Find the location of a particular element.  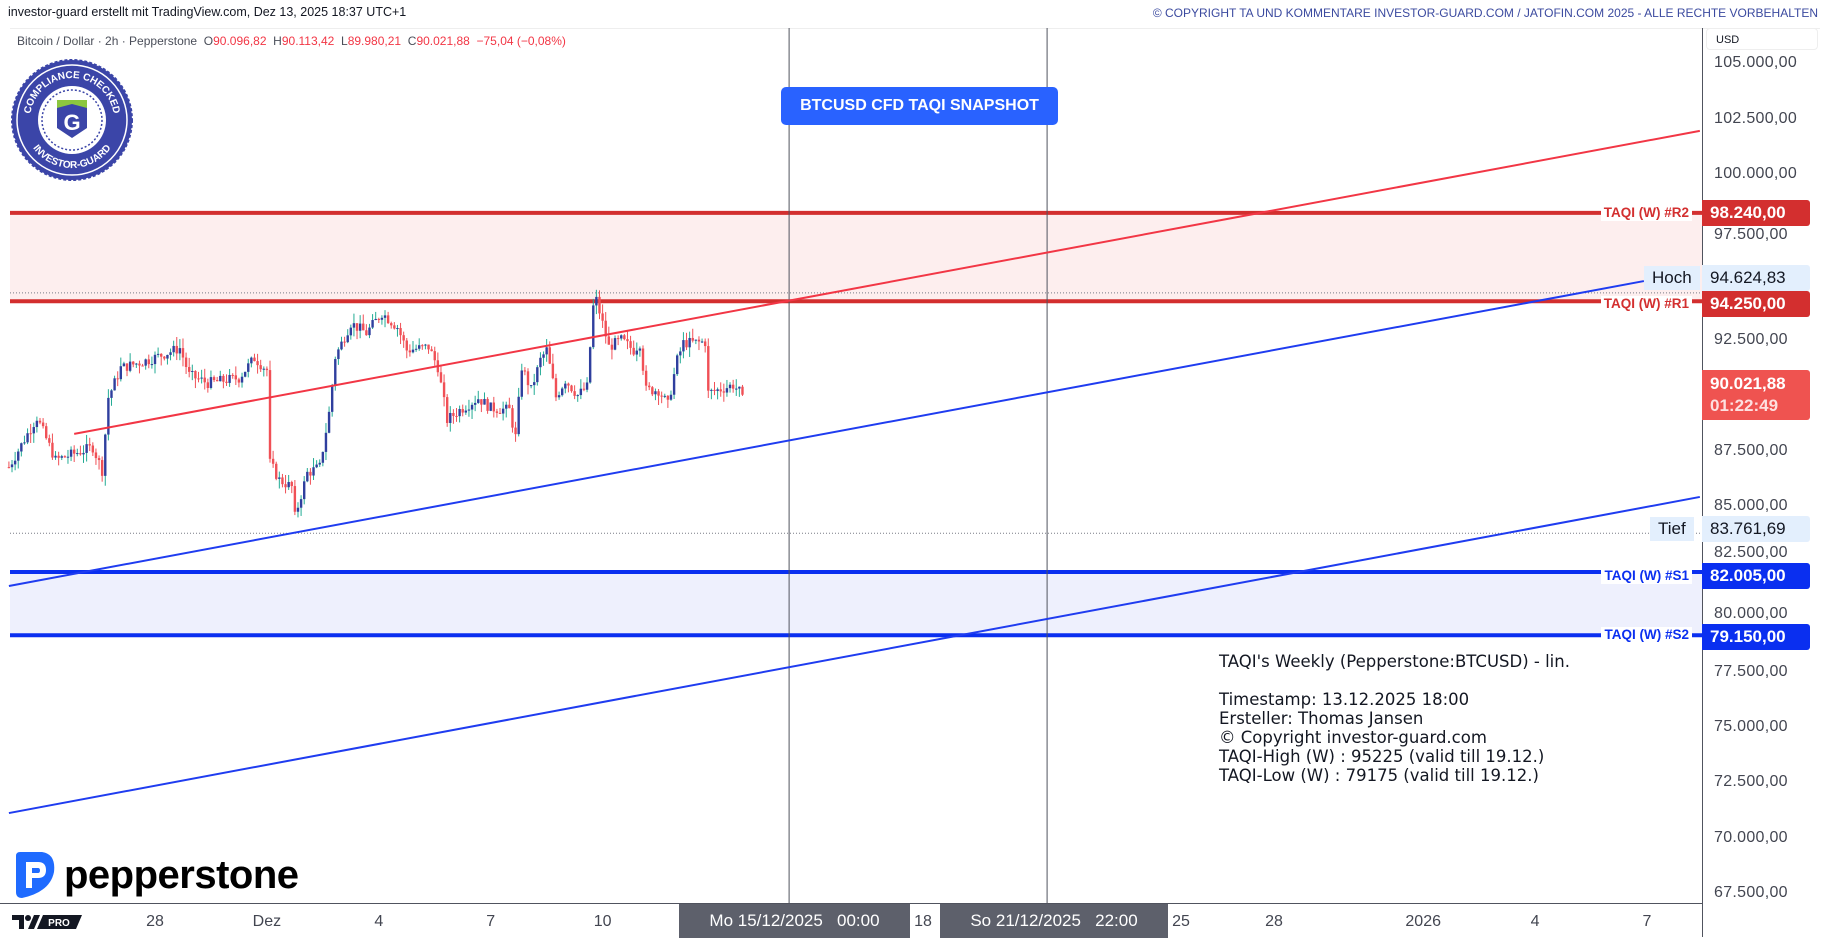

level-label-s2: TAQI (W) #S2 is located at coordinates (1646, 635).